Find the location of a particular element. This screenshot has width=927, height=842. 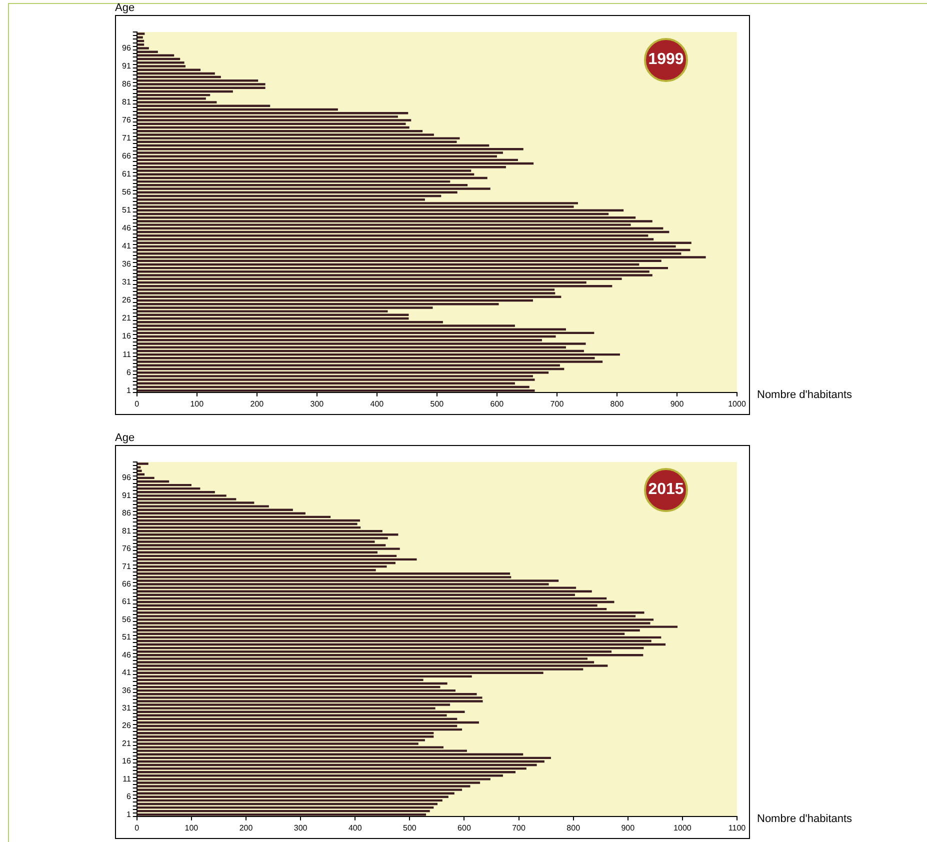

y-tick-label: 51 is located at coordinates (127, 210).